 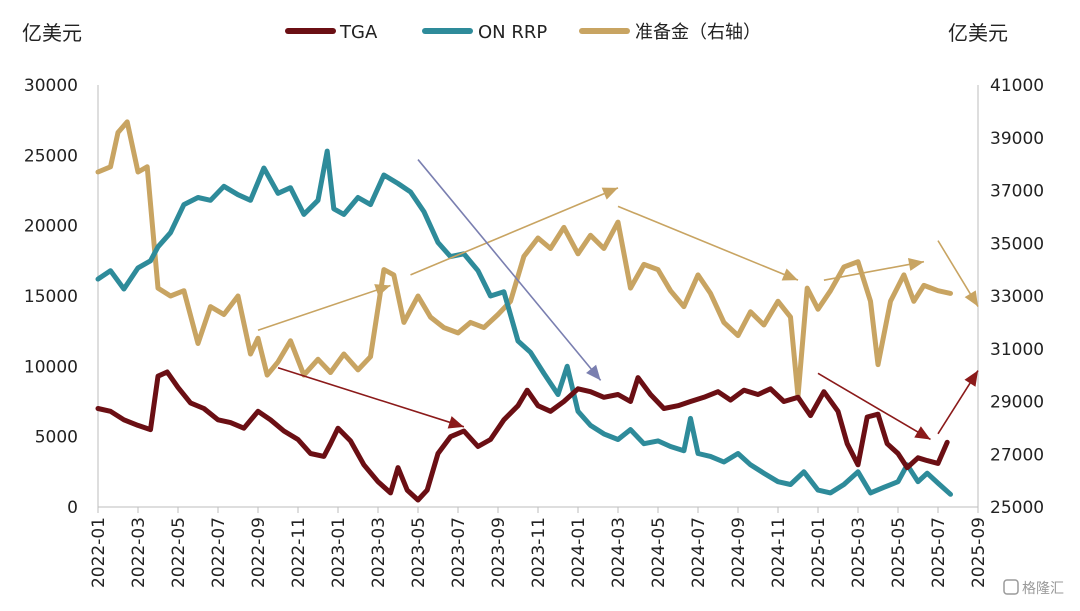 What do you see at coordinates (51, 86) in the screenshot?
I see `left-tick-label: 30000` at bounding box center [51, 86].